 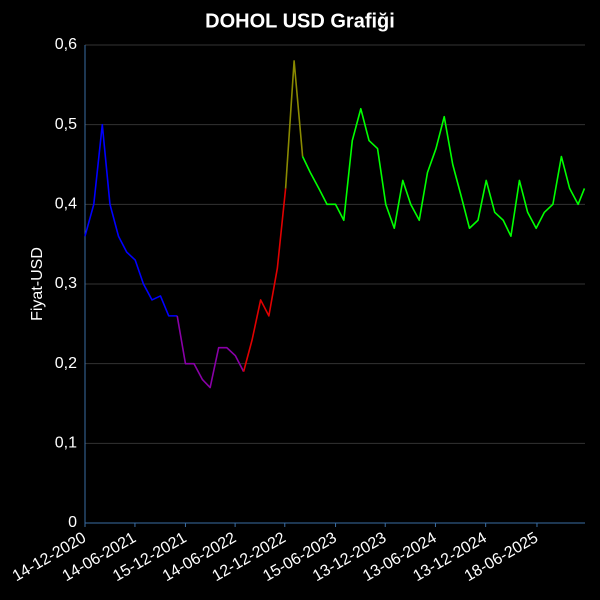 I want to click on y-tick-label: 0,2, so click(x=66, y=363).